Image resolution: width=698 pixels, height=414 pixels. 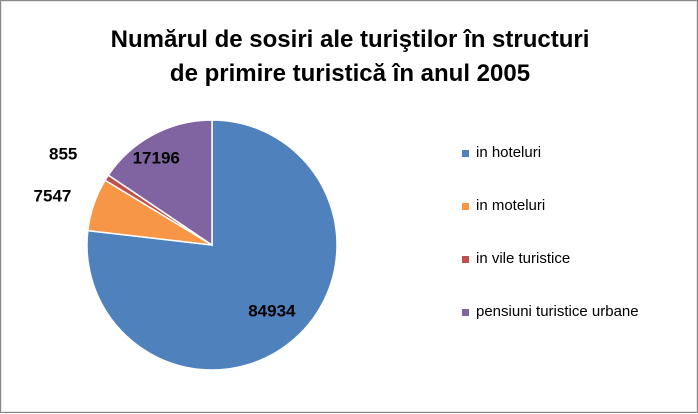 I want to click on pie-slice-pensiuni, so click(x=160, y=183).